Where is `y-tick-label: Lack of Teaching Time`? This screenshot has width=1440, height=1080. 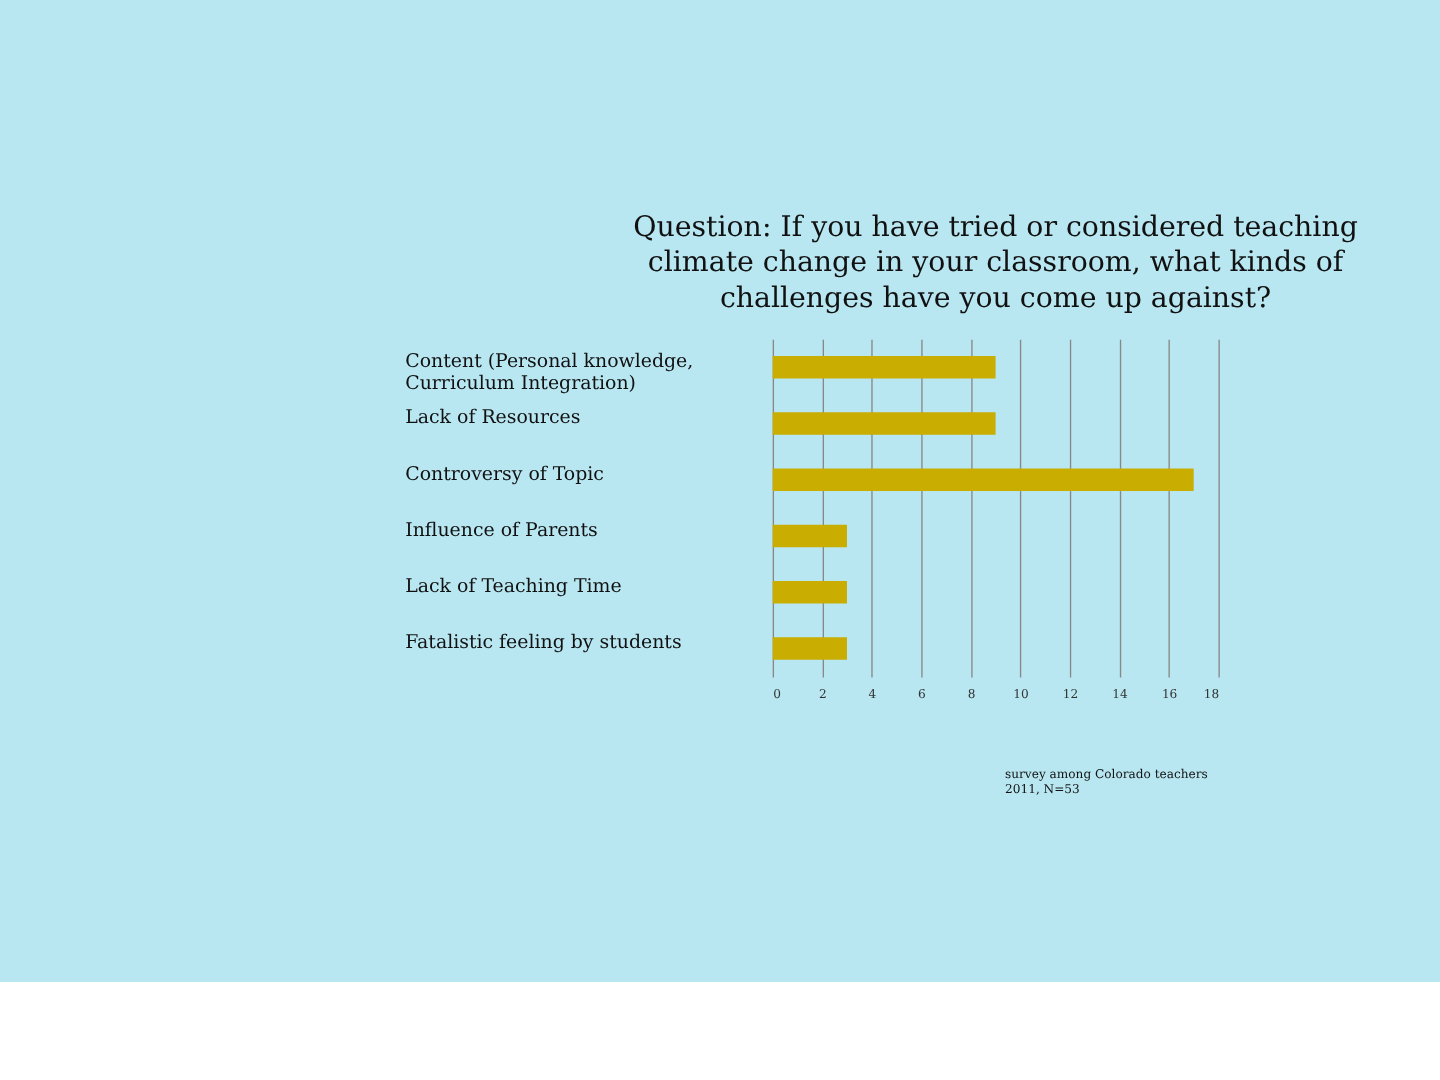
y-tick-label: Lack of Teaching Time is located at coordinates (514, 587).